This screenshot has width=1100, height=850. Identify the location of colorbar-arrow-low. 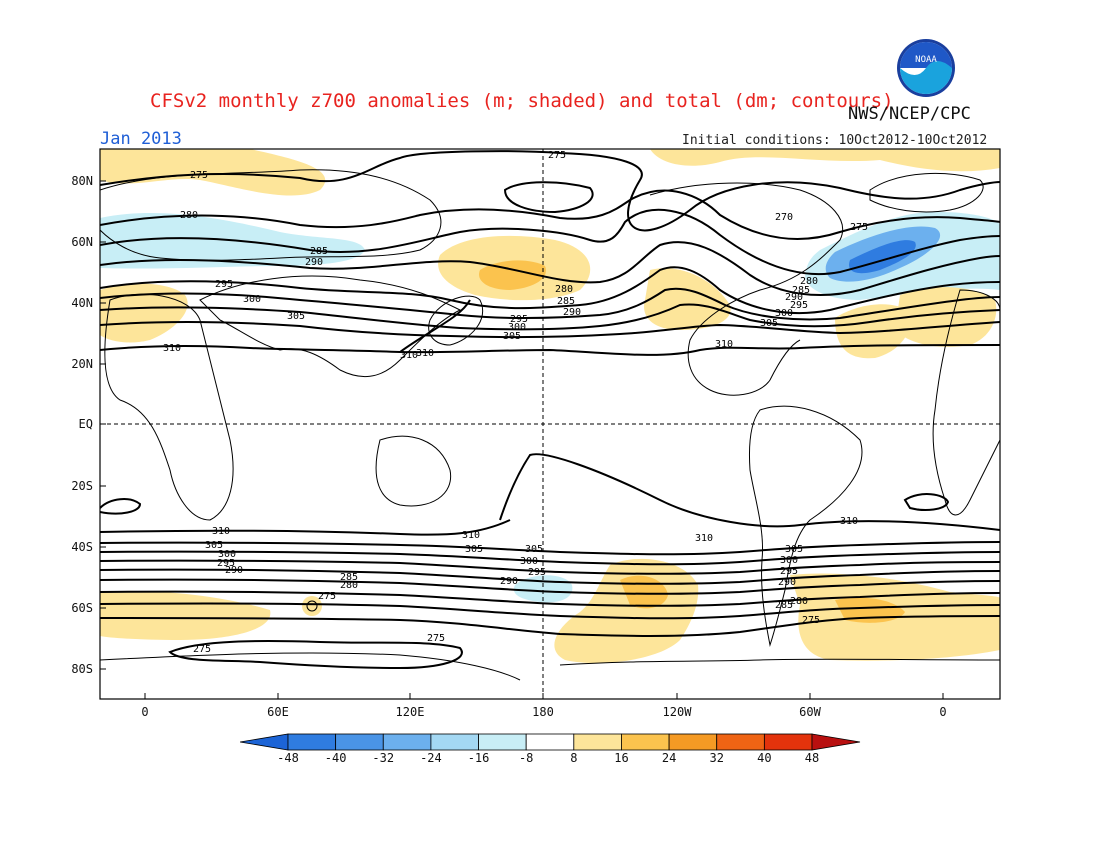
(264, 742).